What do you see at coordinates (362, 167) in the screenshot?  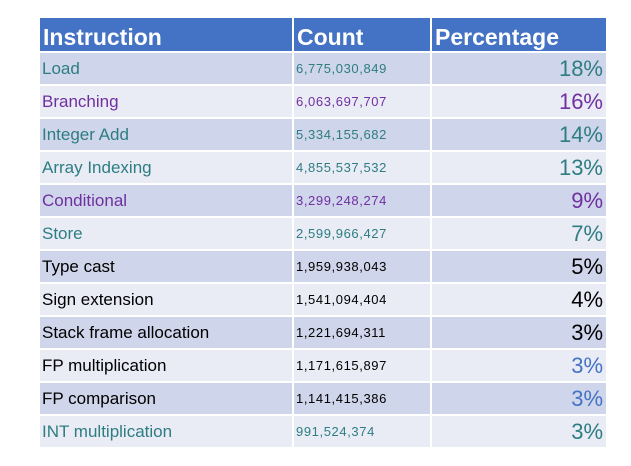 I see `instruction-count: 4,855,537,532` at bounding box center [362, 167].